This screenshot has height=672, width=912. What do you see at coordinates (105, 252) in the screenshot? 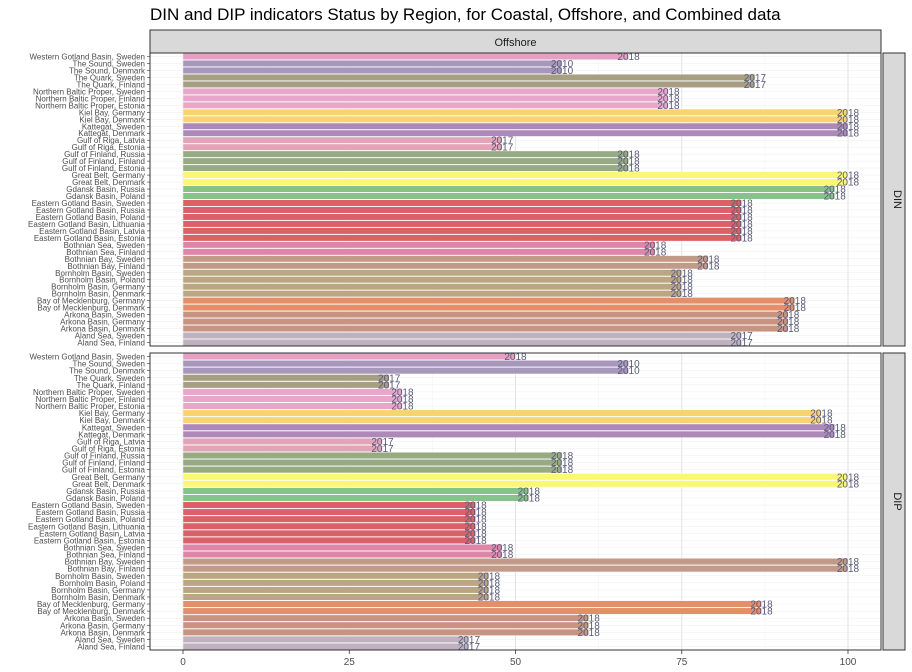
I see `y-tick-label: Bothnian Sea, Finland` at bounding box center [105, 252].